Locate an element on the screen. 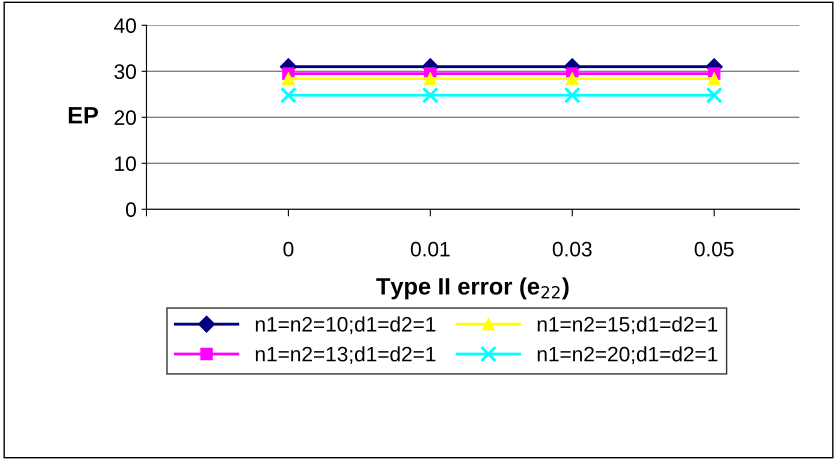 This screenshot has width=837, height=460. legend-label: n1=n2=10;d1=d2=1 is located at coordinates (346, 325).